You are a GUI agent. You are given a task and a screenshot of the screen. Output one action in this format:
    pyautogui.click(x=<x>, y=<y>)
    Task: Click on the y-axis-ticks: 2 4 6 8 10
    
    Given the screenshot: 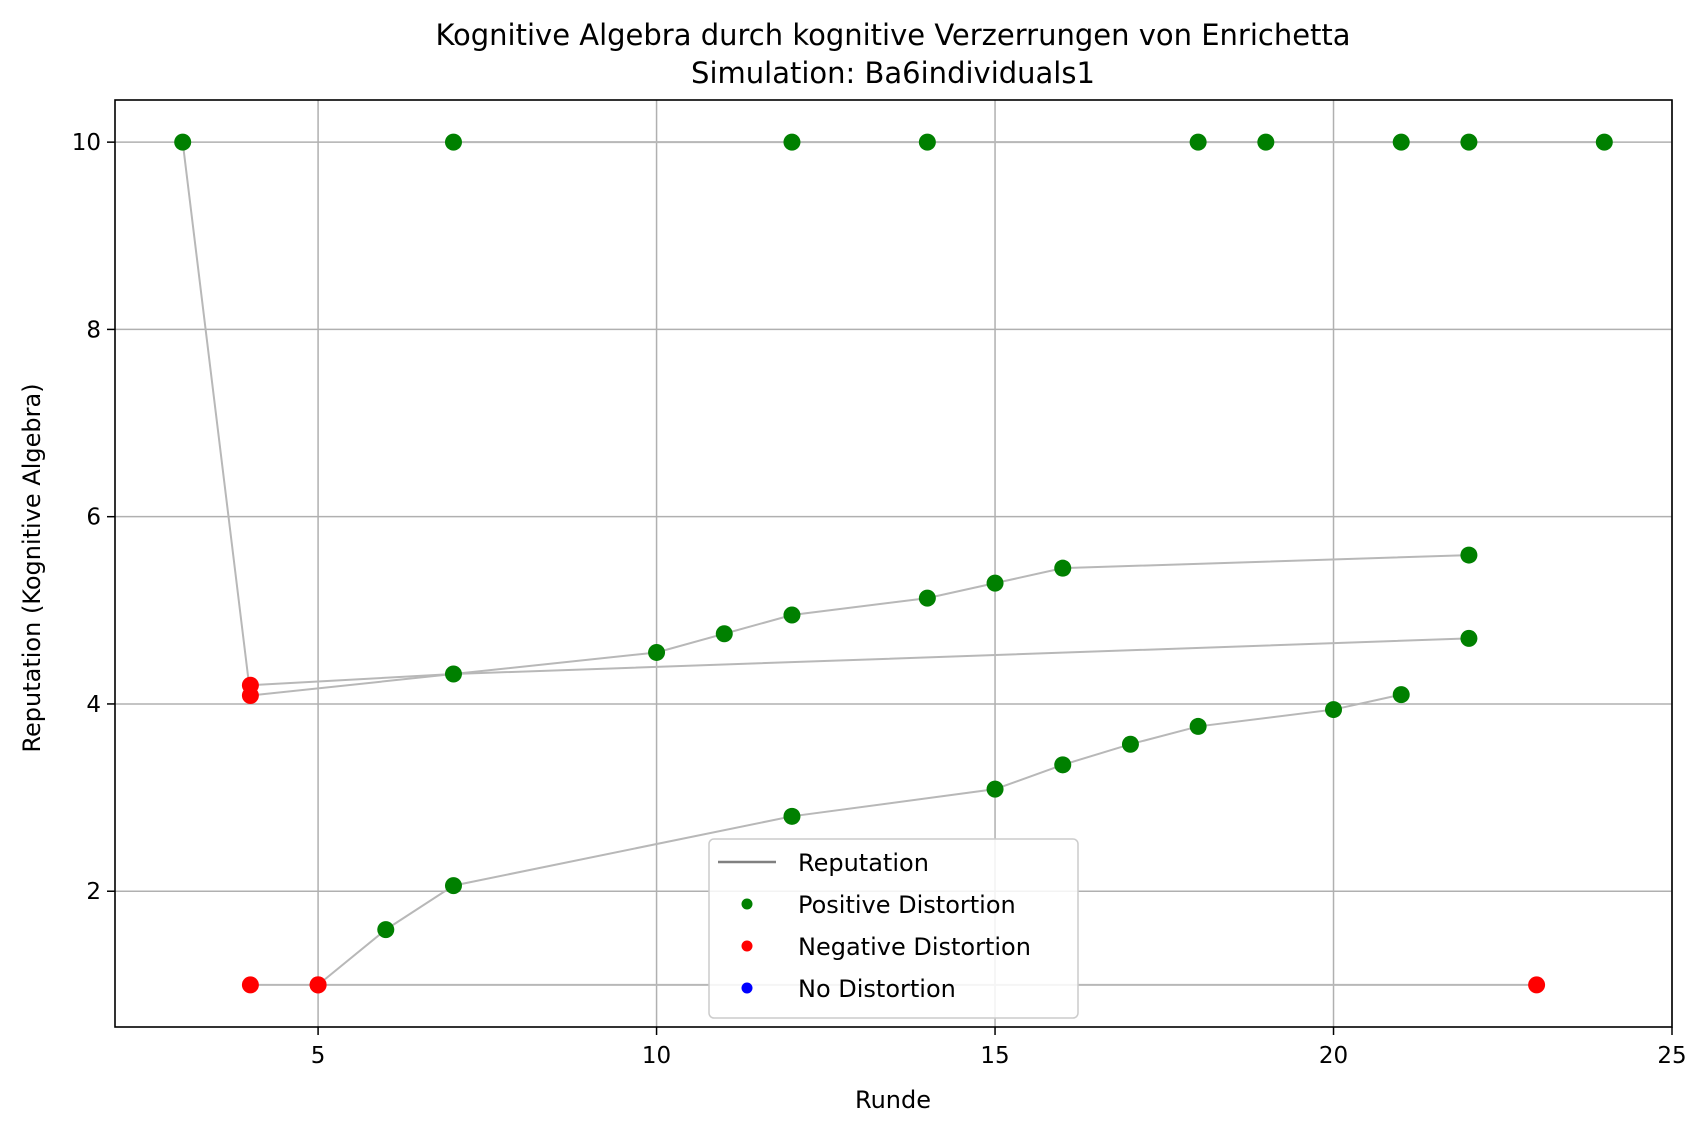 What is the action you would take?
    pyautogui.click(x=93, y=517)
    